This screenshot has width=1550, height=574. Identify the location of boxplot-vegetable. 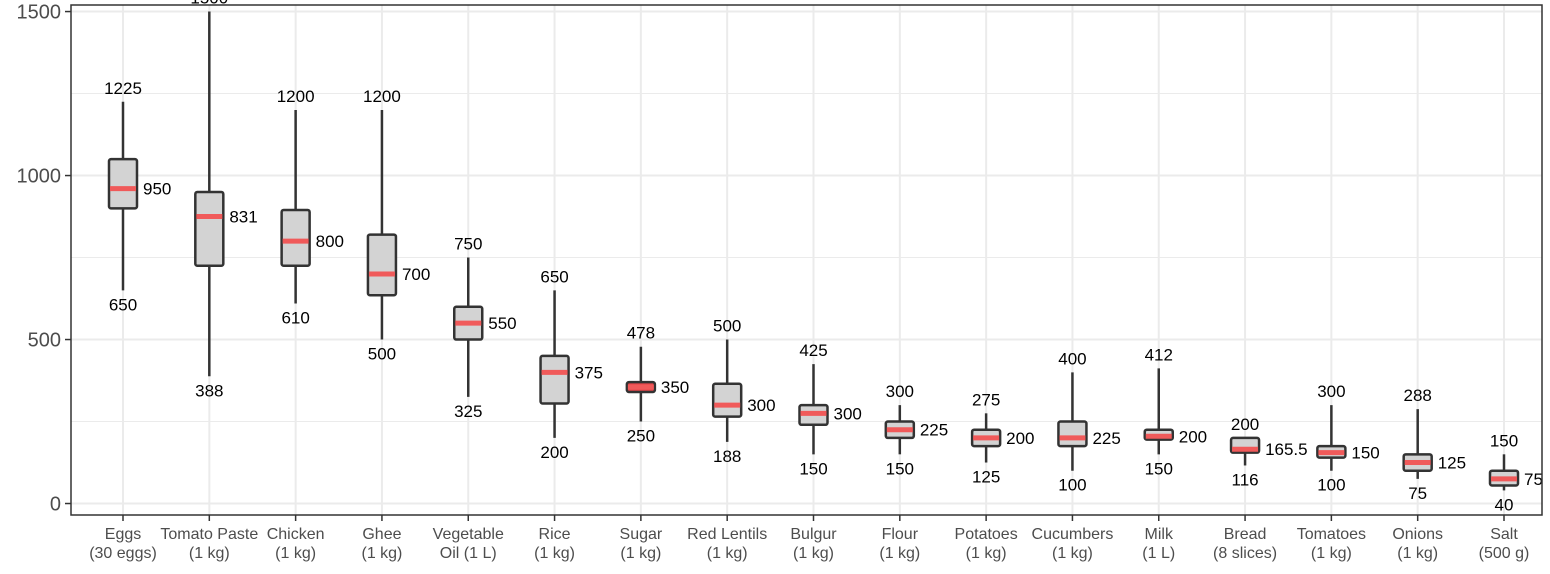
(468, 327).